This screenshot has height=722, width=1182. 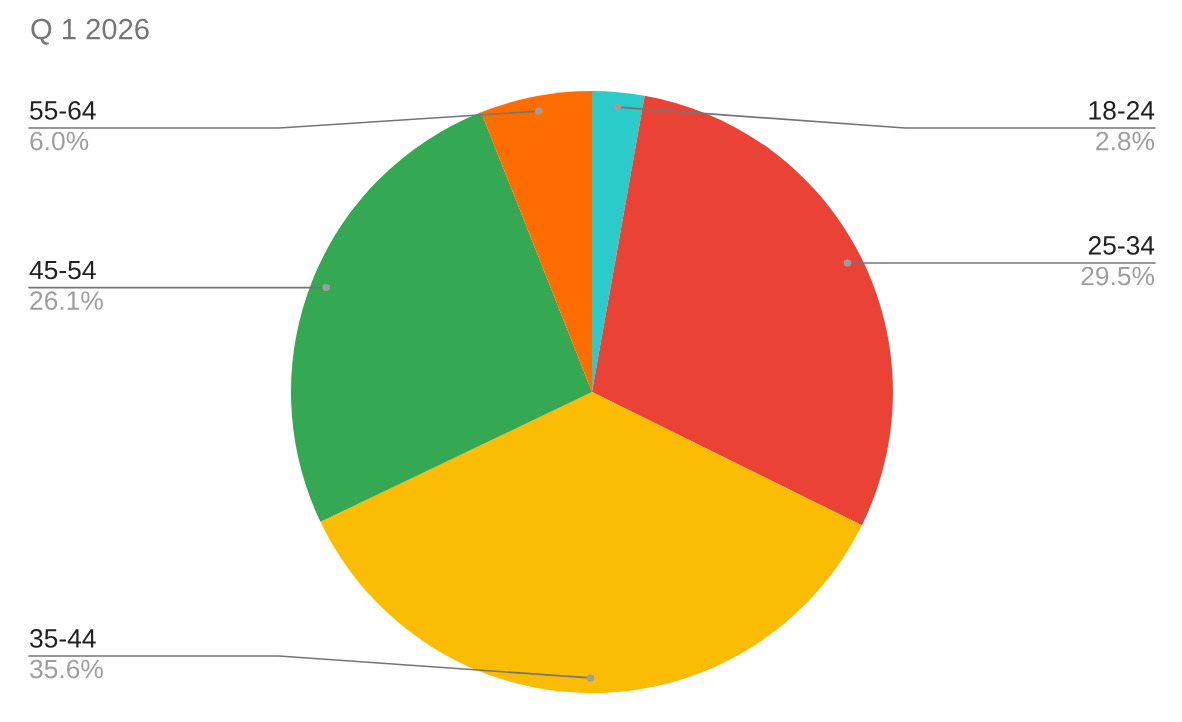 I want to click on data-label: 26.1%, so click(x=66, y=300).